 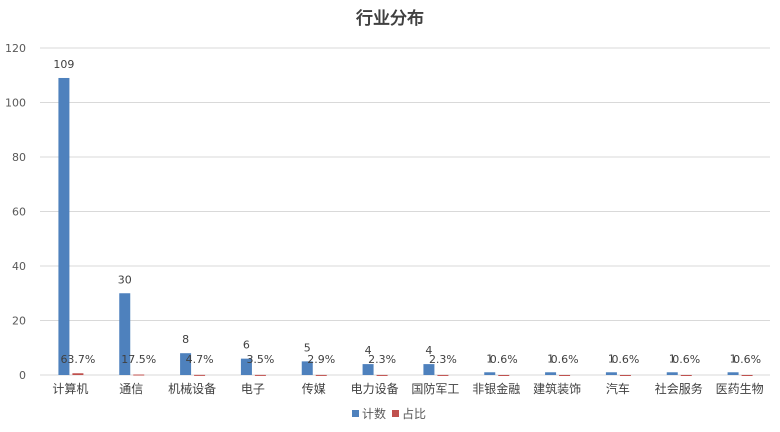 What do you see at coordinates (307, 347) in the screenshot?
I see `data-label-count: 5` at bounding box center [307, 347].